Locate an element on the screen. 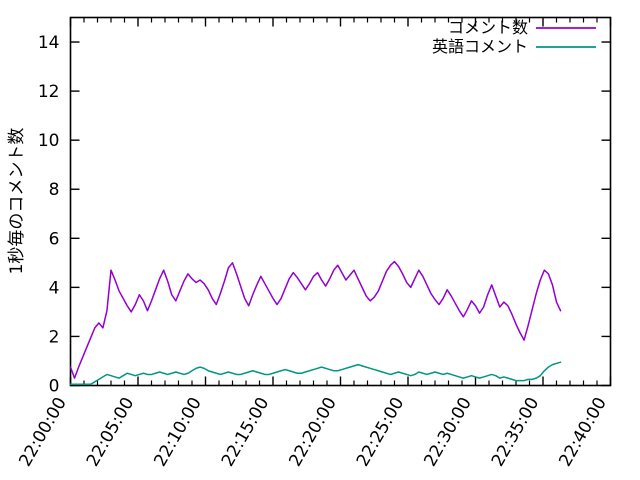 Image resolution: width=640 pixels, height=480 pixels. y-tick-label: 0 is located at coordinates (54, 387).